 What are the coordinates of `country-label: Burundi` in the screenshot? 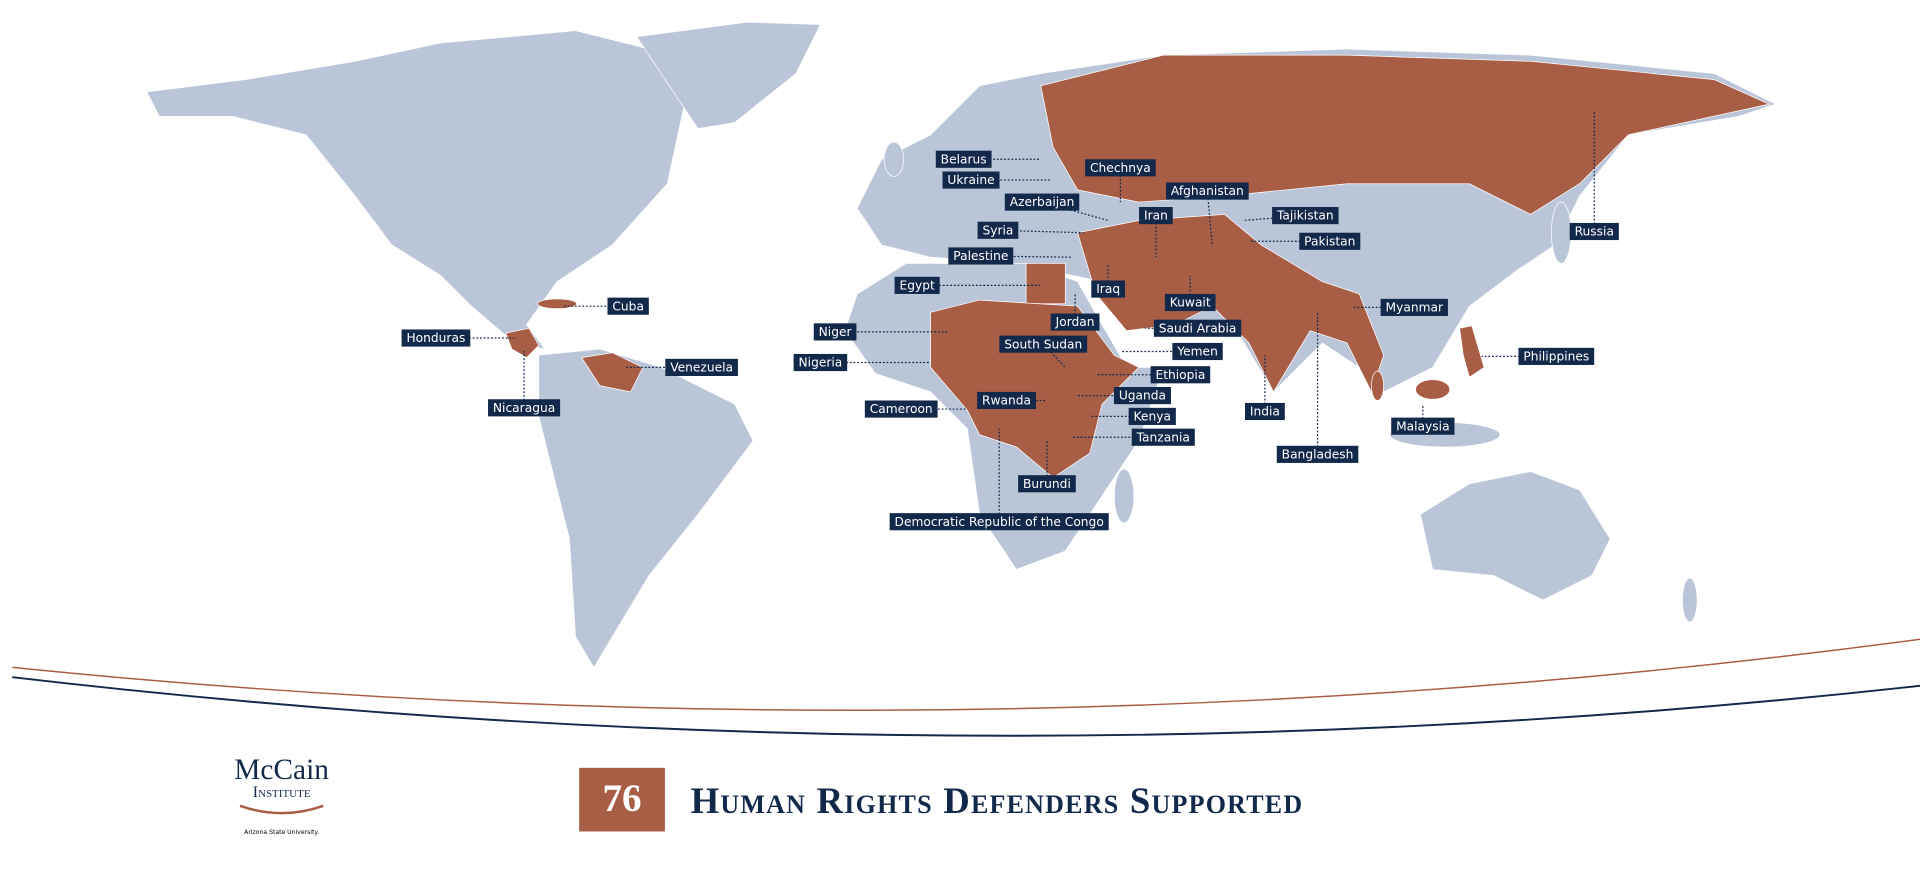 It's located at (1047, 484).